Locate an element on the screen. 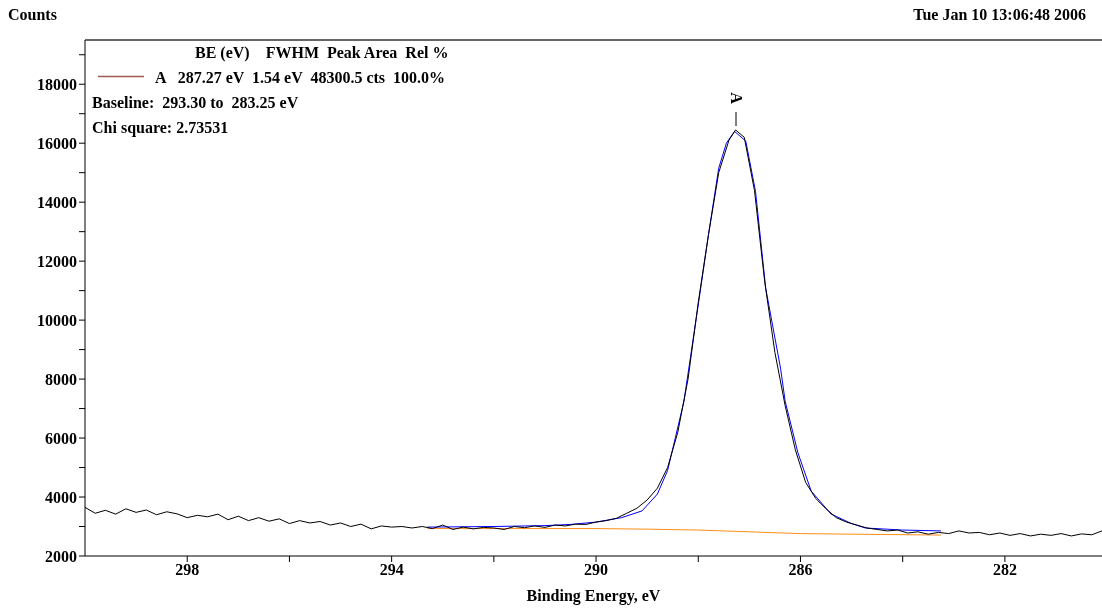 The height and width of the screenshot is (611, 1102). x-axis-title: Binding Energy, eV is located at coordinates (593, 596).